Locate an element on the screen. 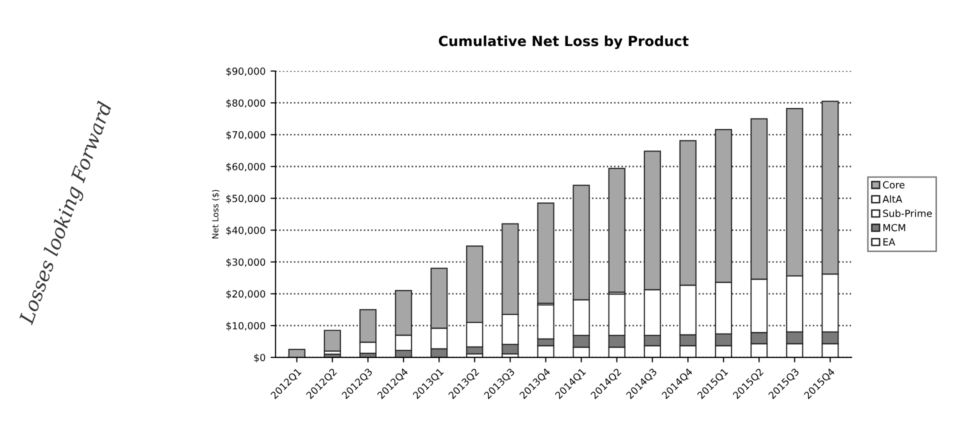  y-tick-label: $20,000 is located at coordinates (246, 294).